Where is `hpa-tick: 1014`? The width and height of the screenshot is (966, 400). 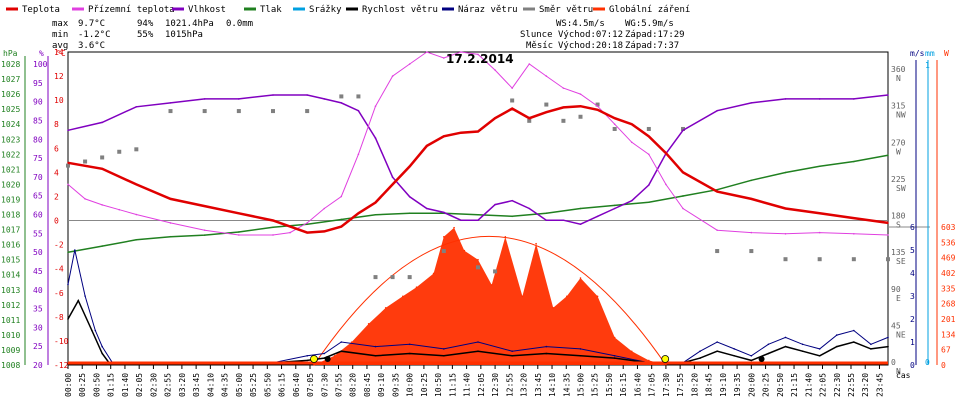
hpa-tick: 1014 is located at coordinates (10, 275).